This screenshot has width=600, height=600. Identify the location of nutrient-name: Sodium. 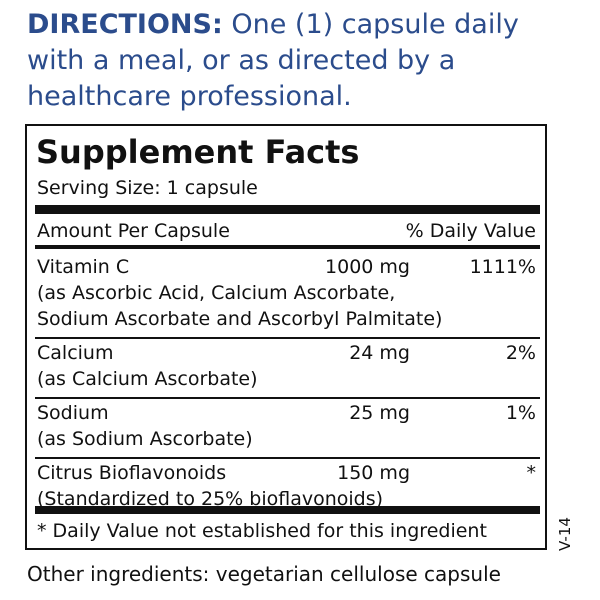
(73, 413).